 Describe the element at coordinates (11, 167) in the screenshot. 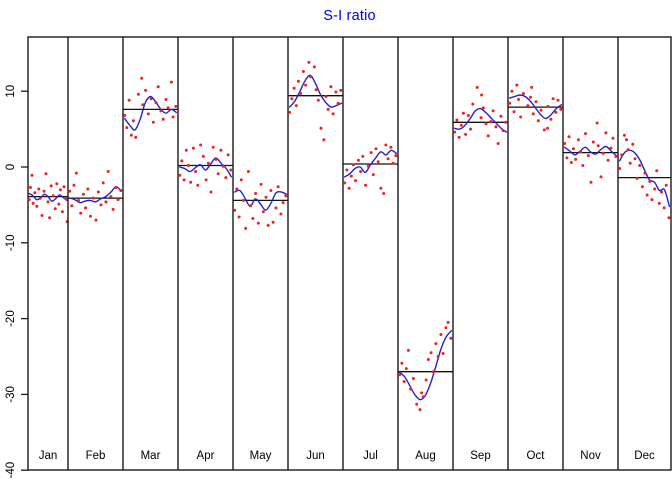

I see `y-tick-label: 0` at that location.